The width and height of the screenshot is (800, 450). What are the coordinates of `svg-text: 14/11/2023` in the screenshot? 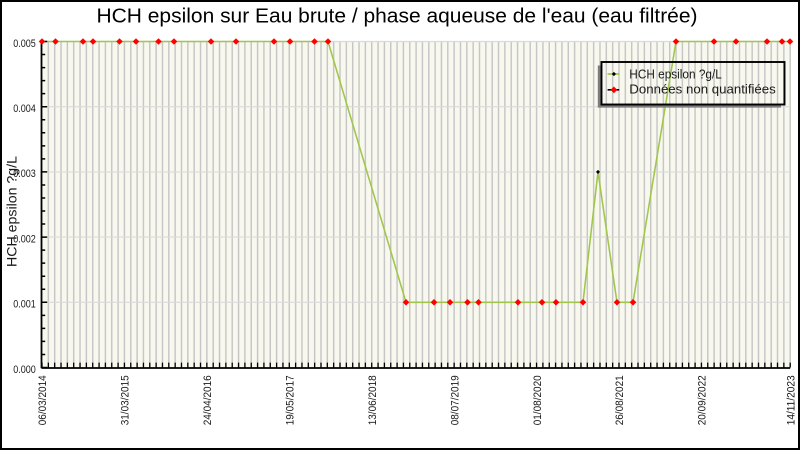 It's located at (791, 400).